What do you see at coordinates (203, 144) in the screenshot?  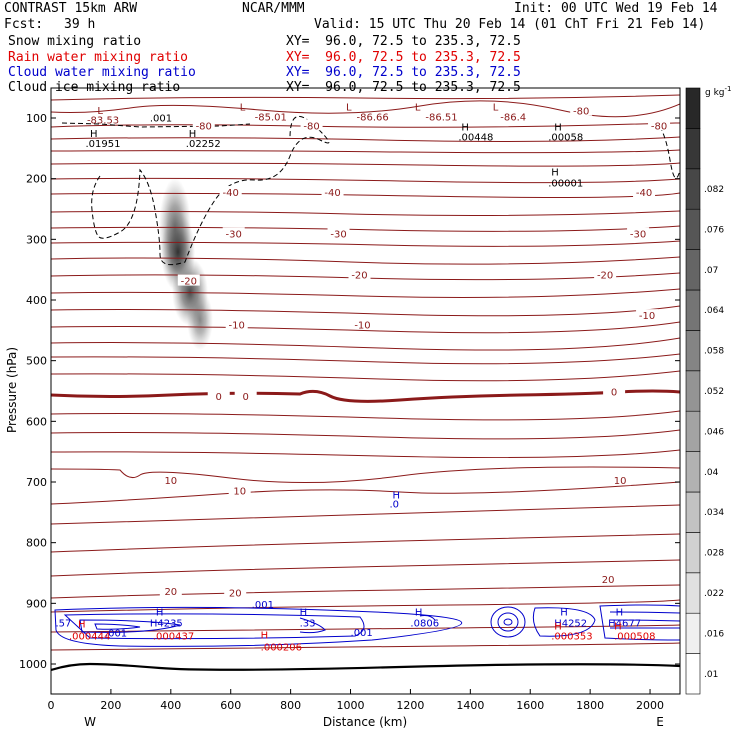 I see `extremum-label: .02252` at bounding box center [203, 144].